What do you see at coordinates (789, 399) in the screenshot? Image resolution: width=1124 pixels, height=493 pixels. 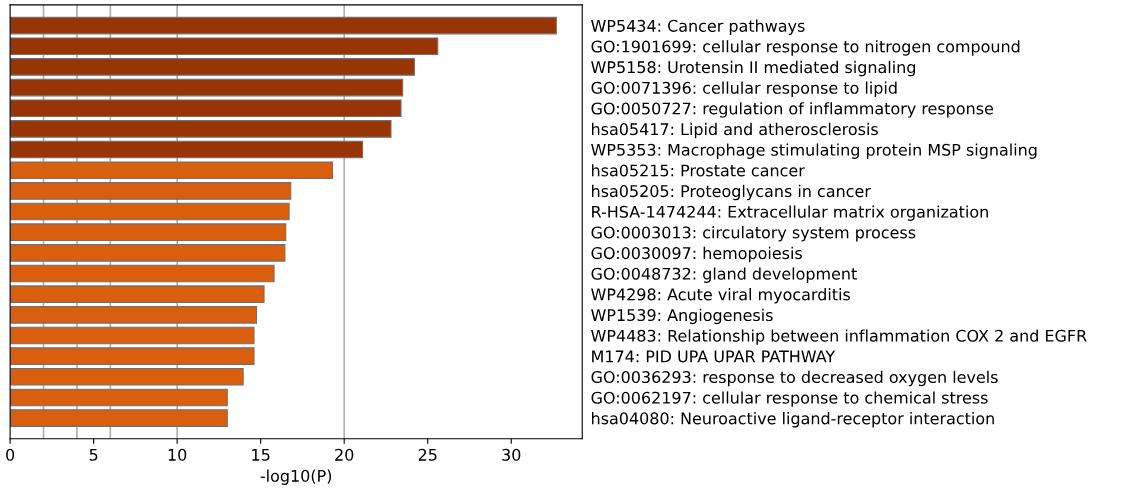 I see `y-tick-label: GO:0062197: cellular response to chemical stress` at bounding box center [789, 399].